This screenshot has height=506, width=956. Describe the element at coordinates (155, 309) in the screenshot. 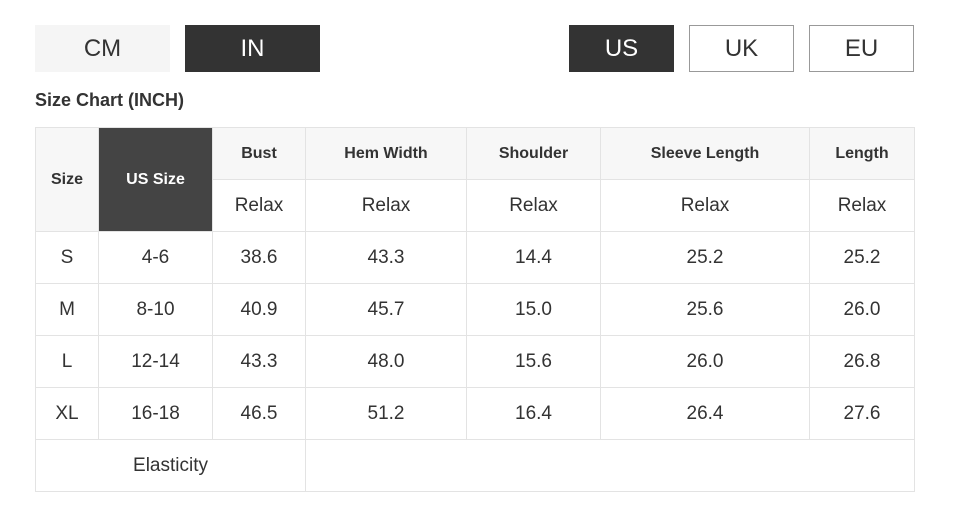

I see `table-cell: 8-10` at that location.